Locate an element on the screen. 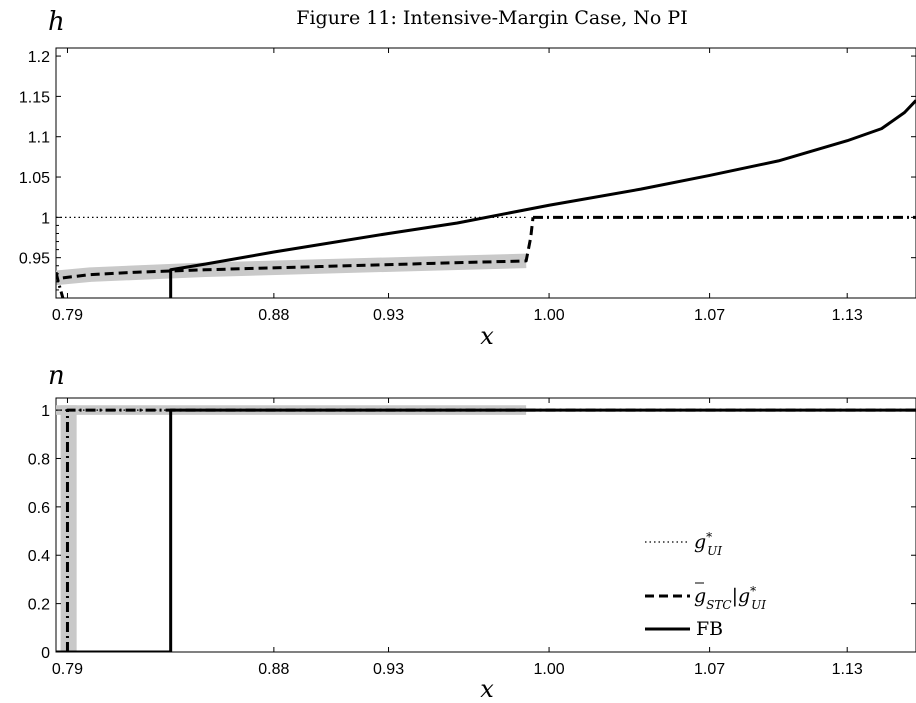 This screenshot has width=916, height=703. top-xlabel: x is located at coordinates (487, 336).